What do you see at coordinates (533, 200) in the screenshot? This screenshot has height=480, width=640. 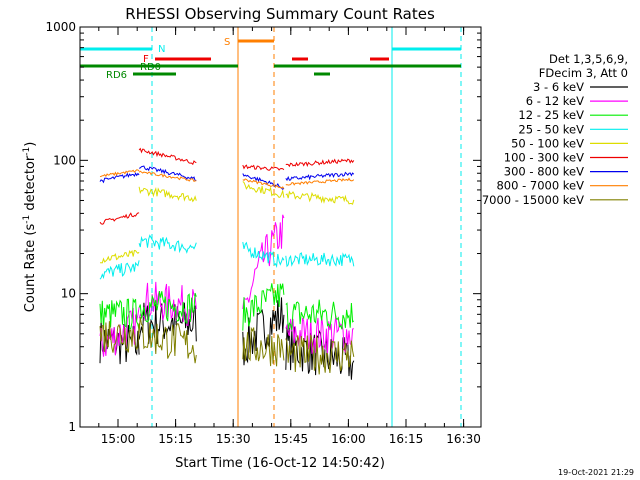 I see `legend-entry-label: 7000 - 15000 keV` at bounding box center [533, 200].